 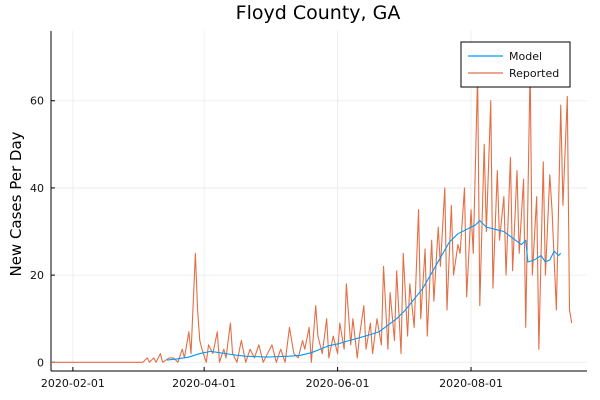 What do you see at coordinates (16, 203) in the screenshot?
I see `y-axis-label: New Cases Per Day` at bounding box center [16, 203].